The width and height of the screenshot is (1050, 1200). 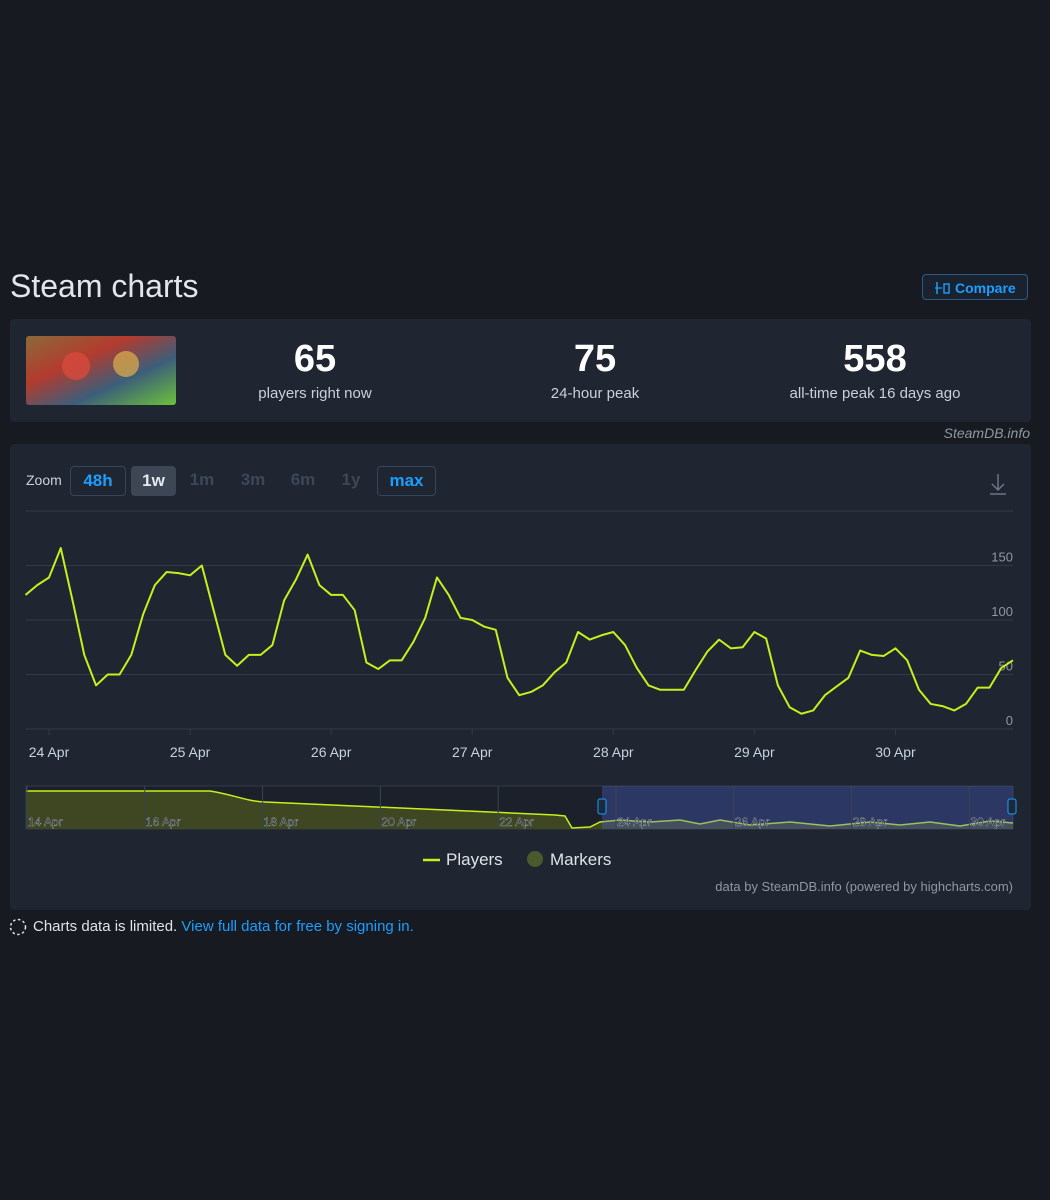 I want to click on legend-entry: Markers, so click(x=581, y=859).